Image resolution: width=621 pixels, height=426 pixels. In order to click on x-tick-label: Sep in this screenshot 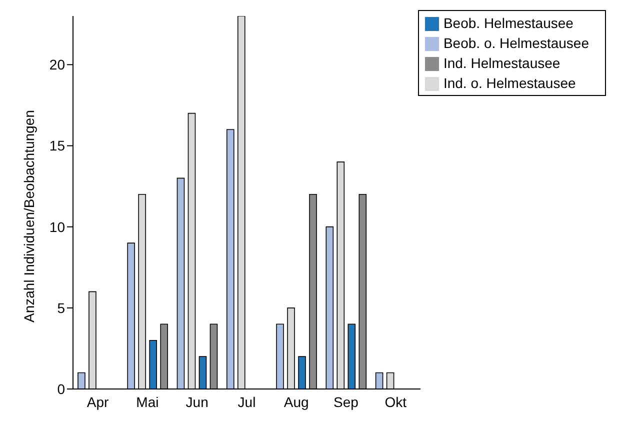, I will do `click(346, 402)`.